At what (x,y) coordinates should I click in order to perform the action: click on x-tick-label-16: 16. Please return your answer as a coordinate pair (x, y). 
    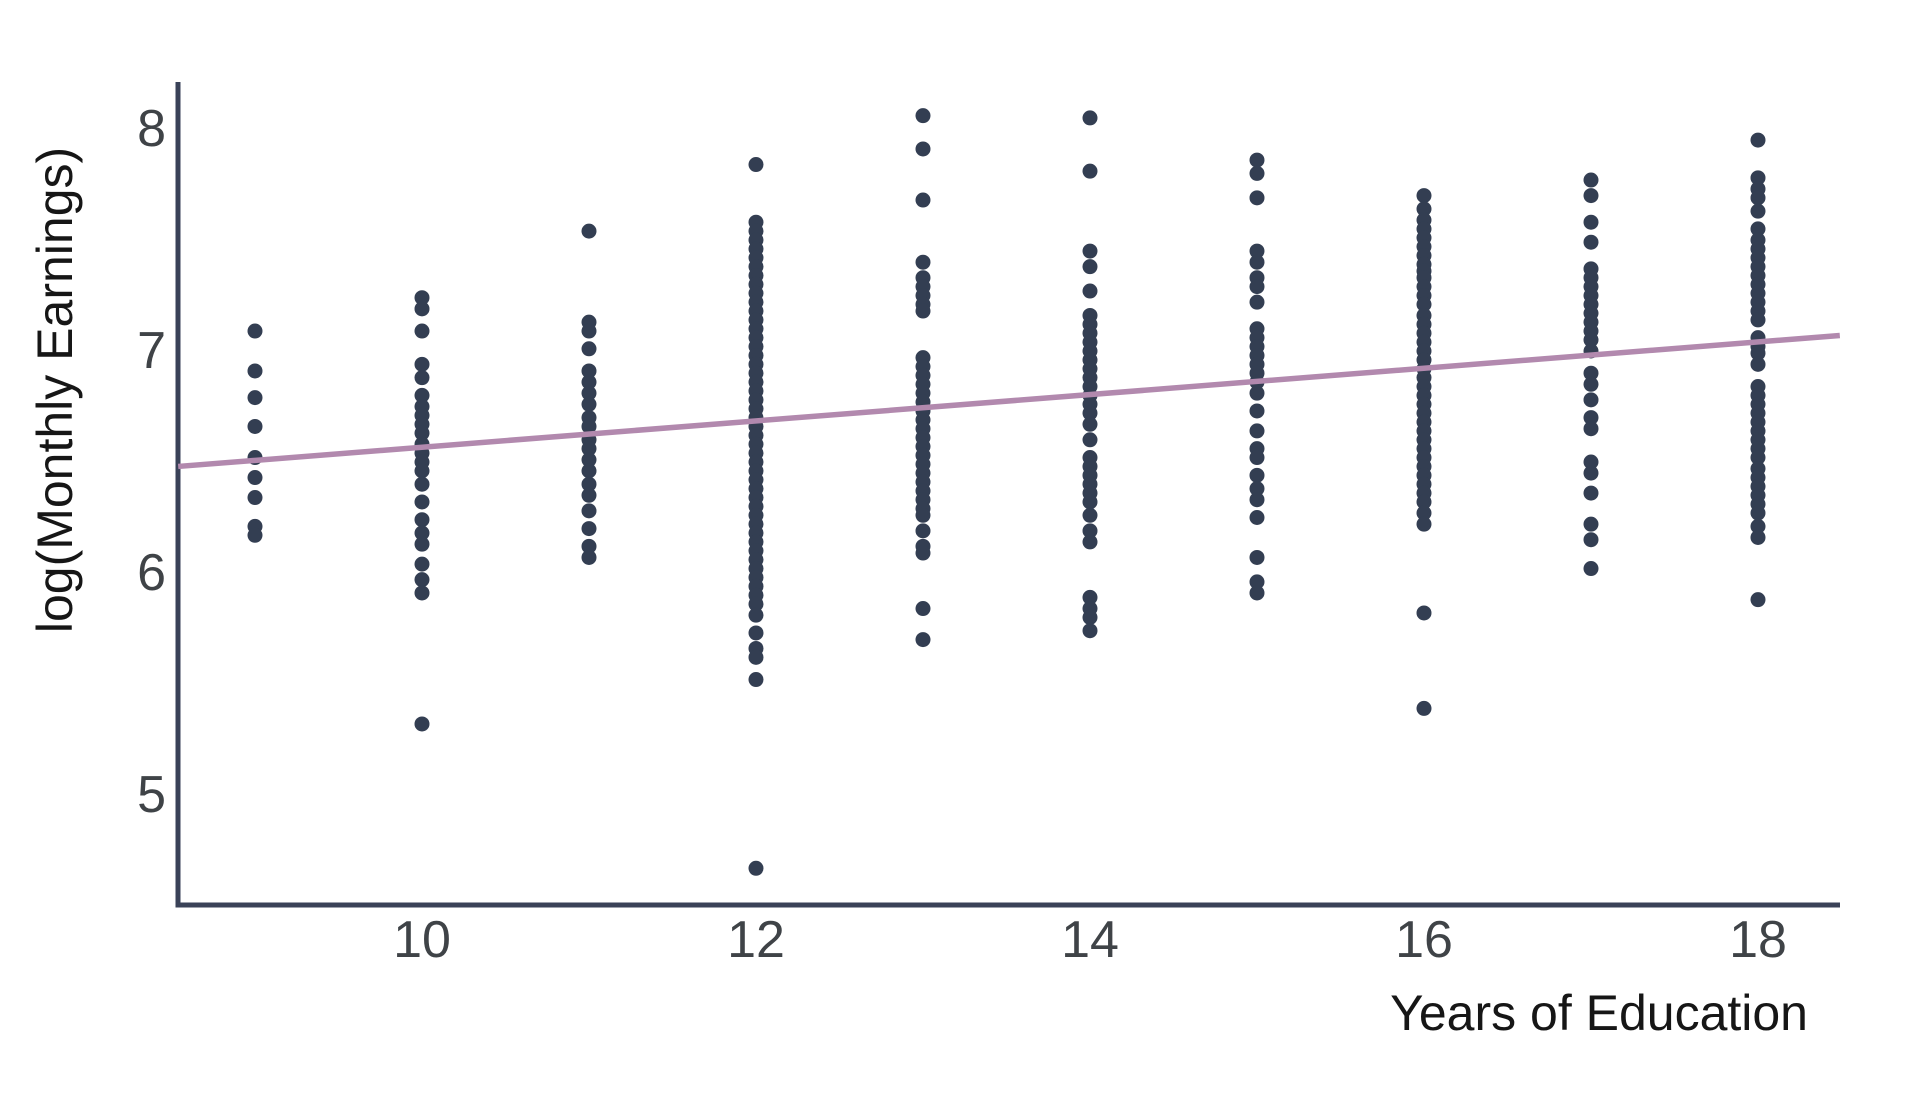
    Looking at the image, I should click on (1424, 940).